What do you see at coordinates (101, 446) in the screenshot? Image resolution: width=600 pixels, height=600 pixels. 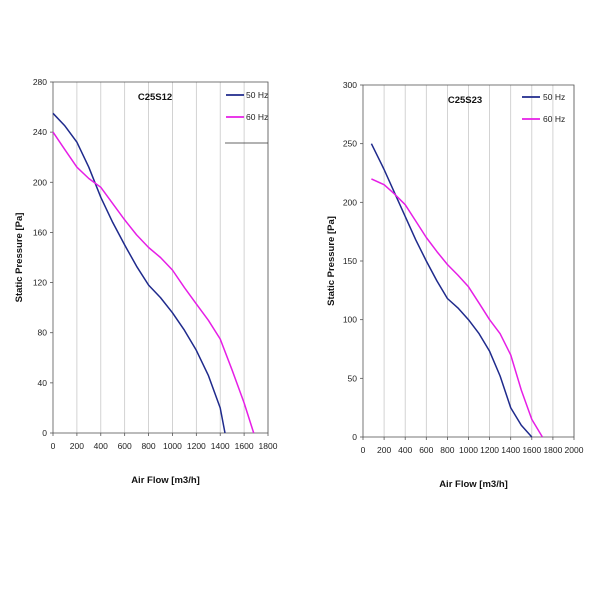 I see `chart-1-x-tick-label: 400` at bounding box center [101, 446].